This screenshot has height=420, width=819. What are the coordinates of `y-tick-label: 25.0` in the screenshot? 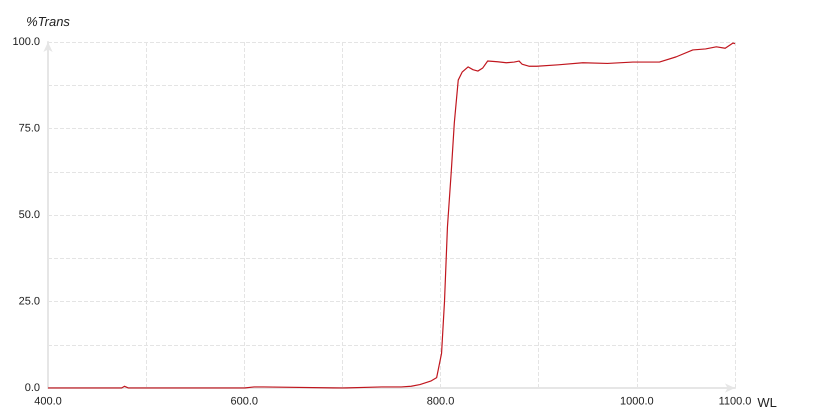 It's located at (29, 302).